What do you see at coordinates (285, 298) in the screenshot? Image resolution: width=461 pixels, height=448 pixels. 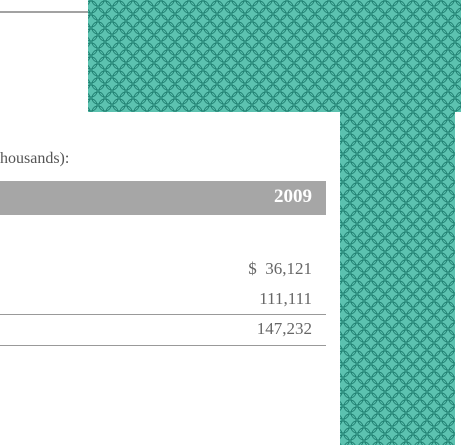 I see `cell: 111,111` at bounding box center [285, 298].